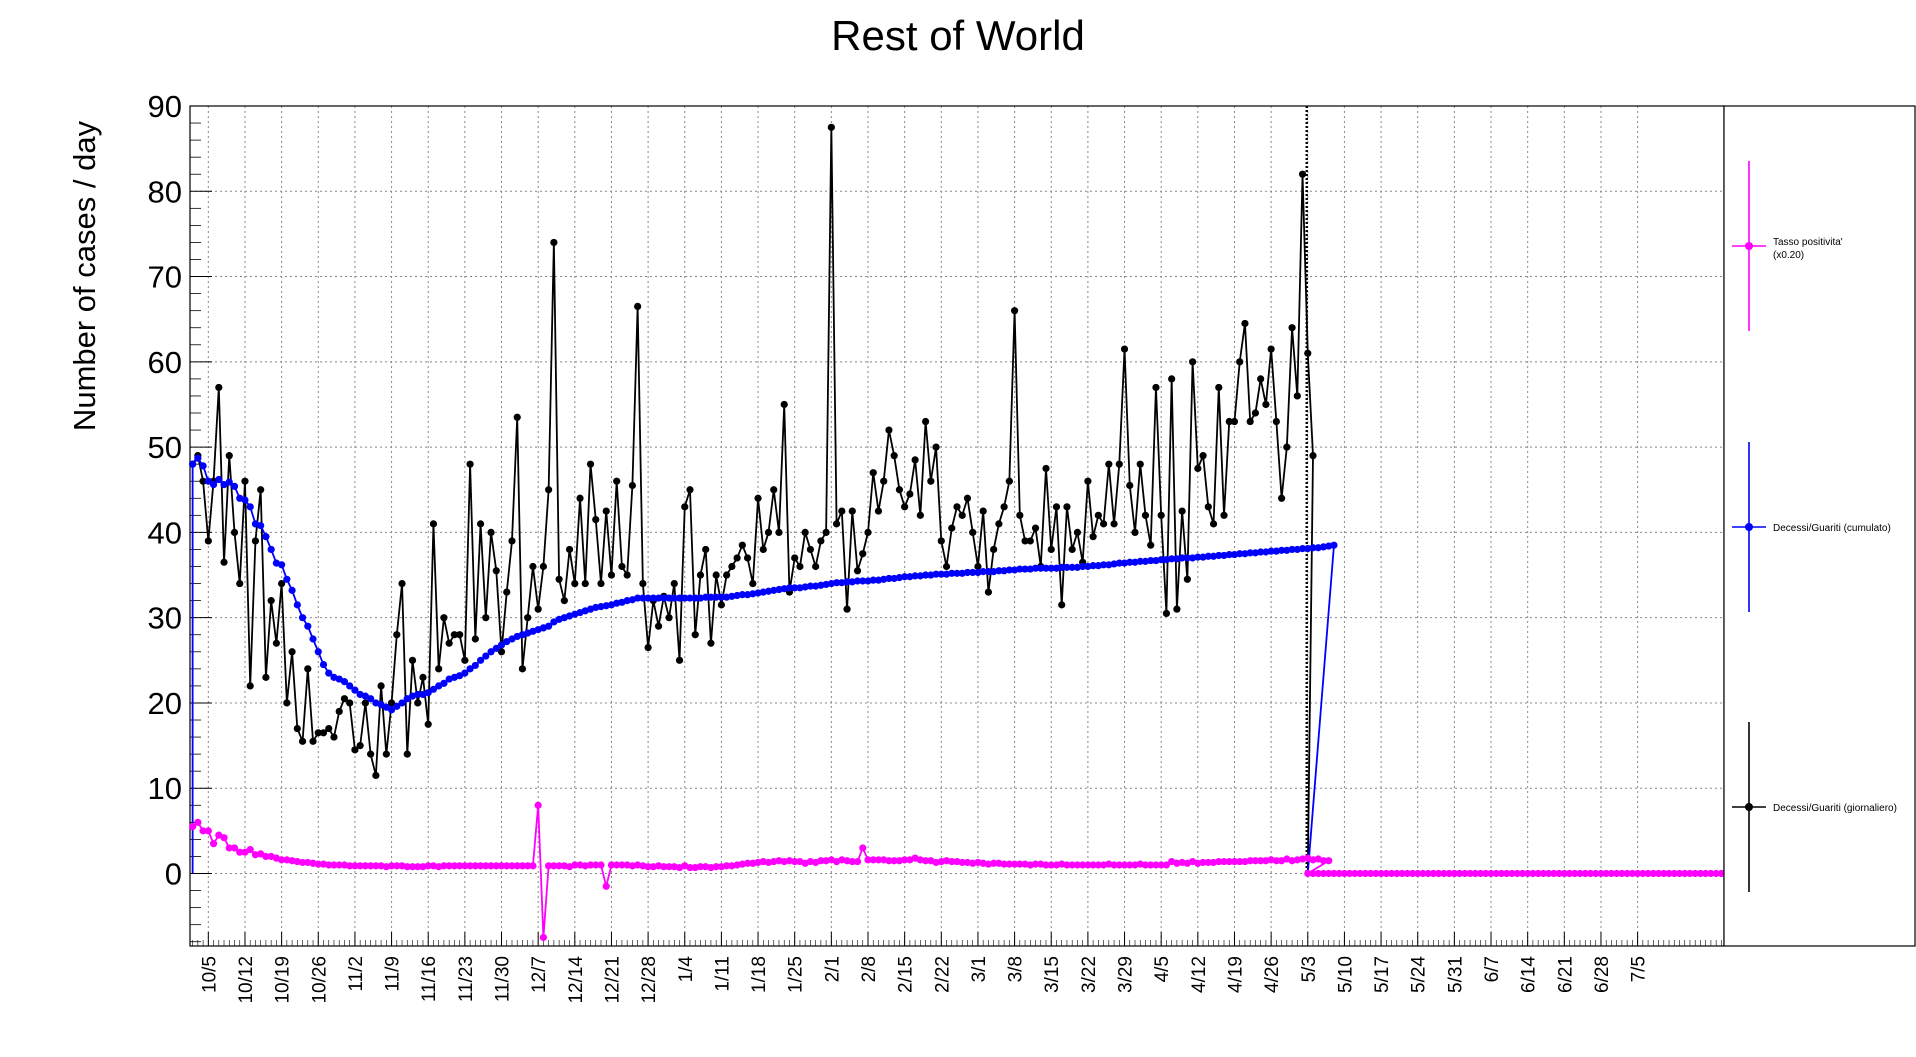 The image size is (1916, 1057). Describe the element at coordinates (1835, 808) in the screenshot. I see `legend-label: Decessi/Guariti (giornaliero)` at that location.